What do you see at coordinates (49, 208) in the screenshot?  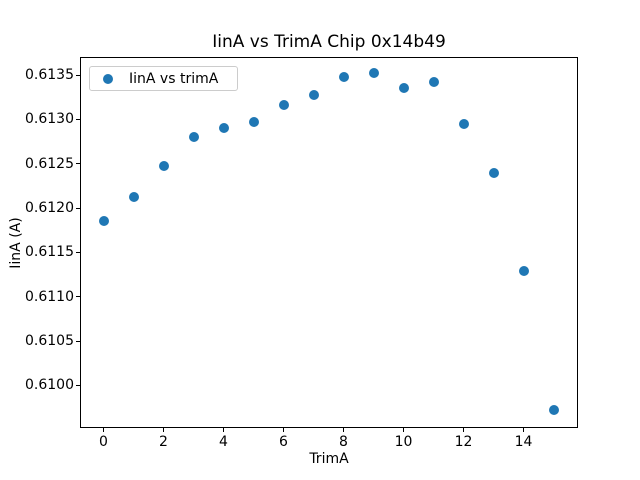 I see `y-tick-label: 0.6120` at bounding box center [49, 208].